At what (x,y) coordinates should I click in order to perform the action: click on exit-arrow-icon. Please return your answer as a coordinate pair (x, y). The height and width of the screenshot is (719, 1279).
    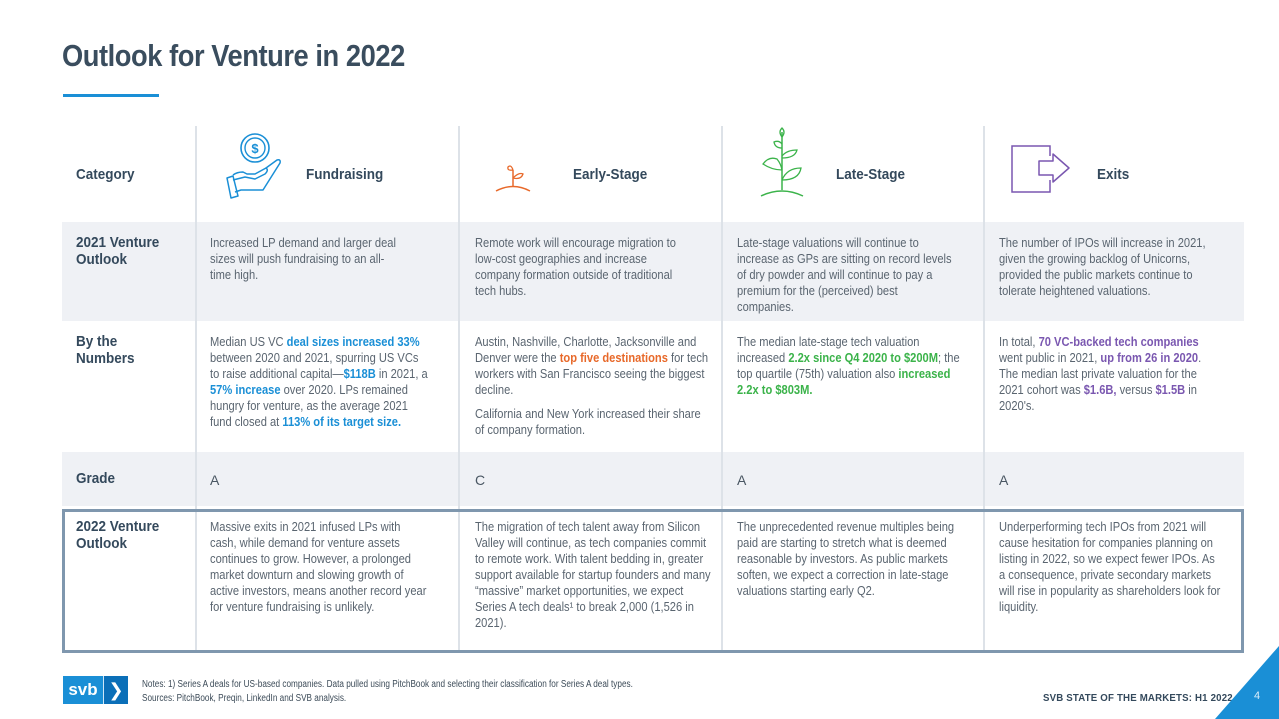
    Looking at the image, I should click on (1040, 169).